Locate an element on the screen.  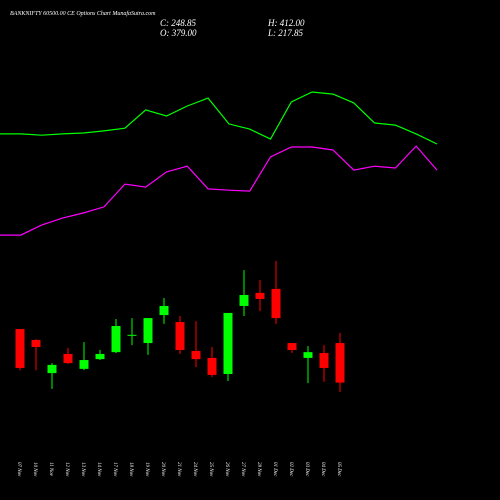
x-tick-label: 04 Dec is located at coordinates (322, 469).